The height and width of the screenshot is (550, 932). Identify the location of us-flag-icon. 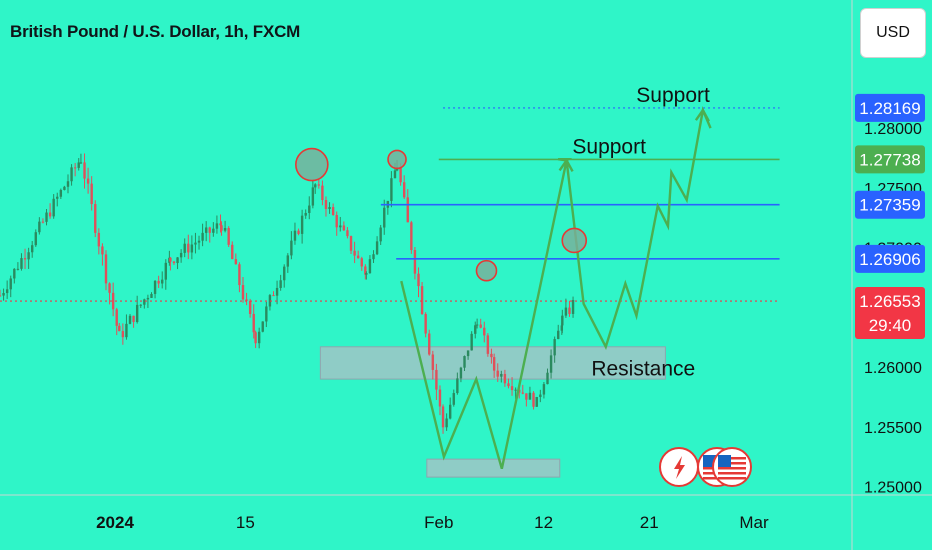
(732, 467).